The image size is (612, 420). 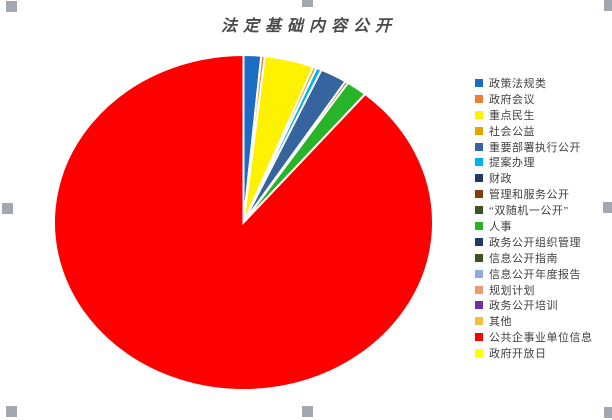 I want to click on legend-item: 重点民生, so click(x=534, y=115).